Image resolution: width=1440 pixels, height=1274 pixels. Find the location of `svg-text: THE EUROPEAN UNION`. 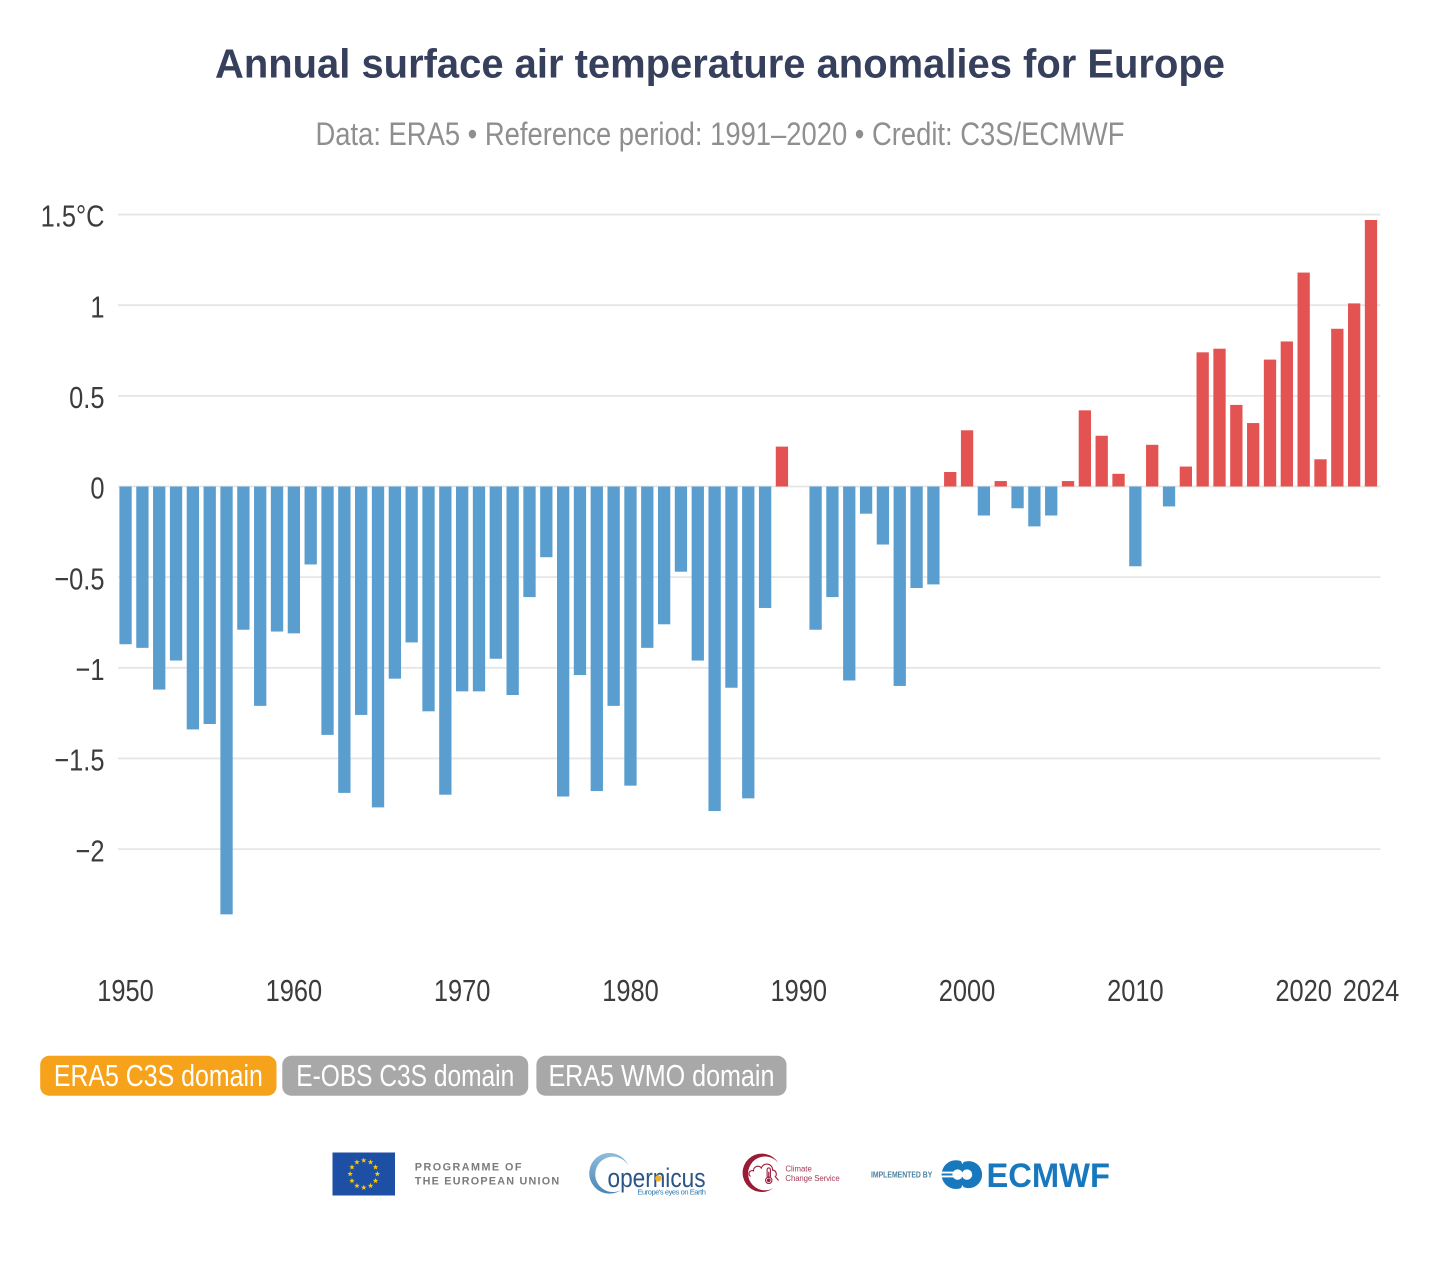

svg-text: THE EUROPEAN UNION is located at coordinates (487, 1181).